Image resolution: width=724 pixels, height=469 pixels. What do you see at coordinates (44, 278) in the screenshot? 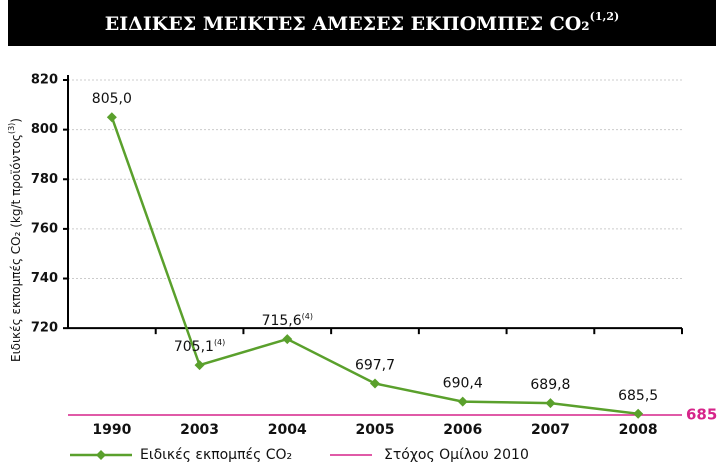
I see `y-tick-label: 740` at bounding box center [44, 278].